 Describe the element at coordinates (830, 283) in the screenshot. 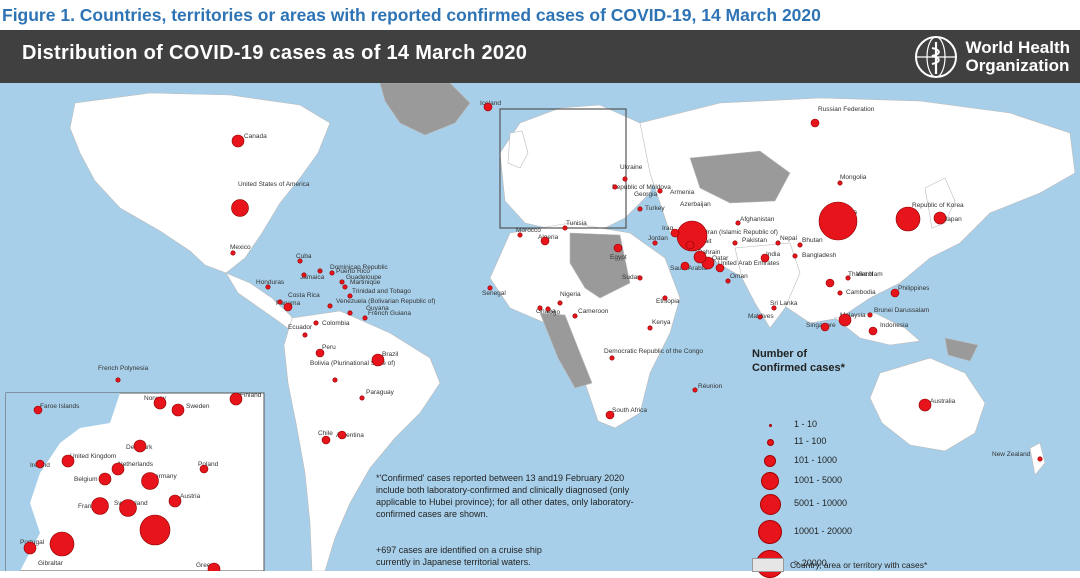

I see `case-bubble-thailand` at that location.